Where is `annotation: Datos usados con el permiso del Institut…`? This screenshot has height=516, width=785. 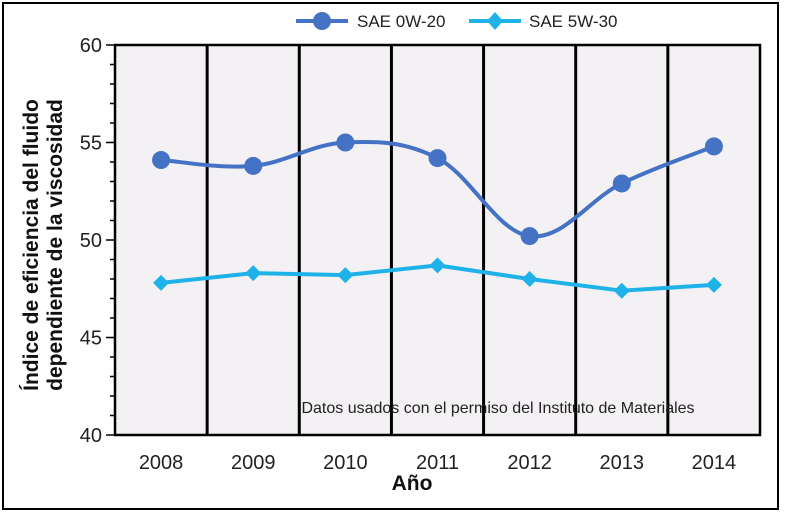 annotation: Datos usados con el permiso del Institut… is located at coordinates (497, 408).